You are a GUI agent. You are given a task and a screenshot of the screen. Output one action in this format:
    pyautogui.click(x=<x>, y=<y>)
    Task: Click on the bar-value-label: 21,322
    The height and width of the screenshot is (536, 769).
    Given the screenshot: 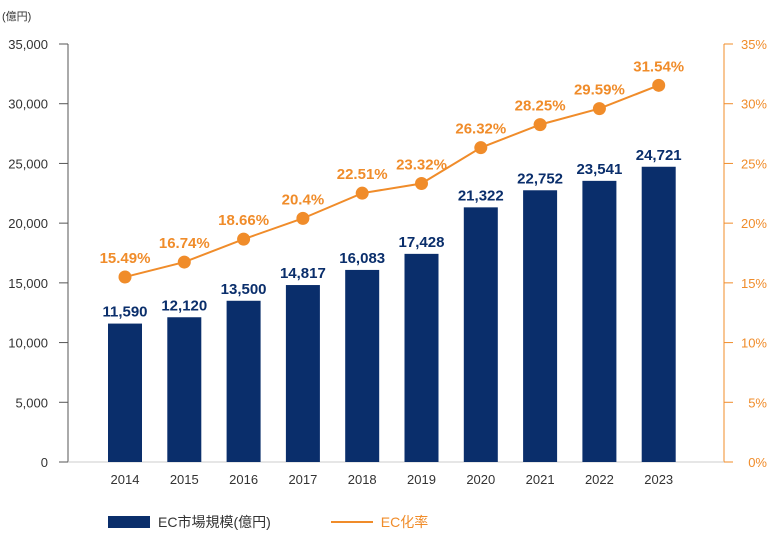 What is the action you would take?
    pyautogui.click(x=481, y=195)
    